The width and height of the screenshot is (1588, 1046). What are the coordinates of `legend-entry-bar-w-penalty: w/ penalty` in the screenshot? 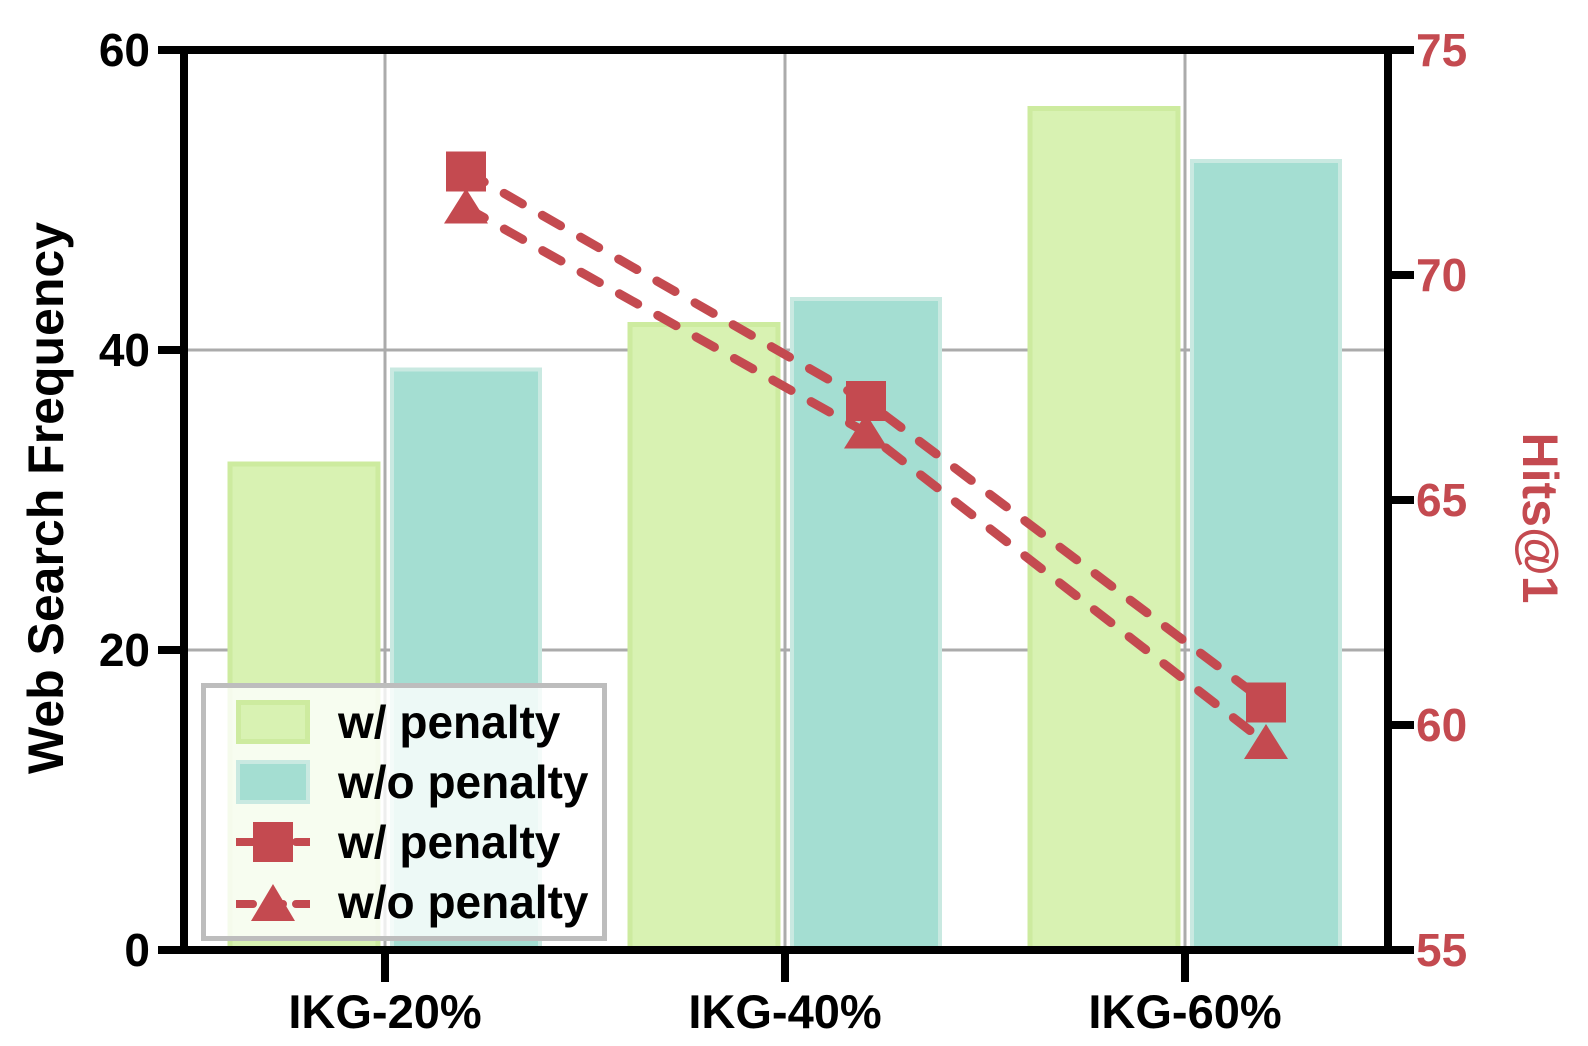 It's located at (415, 722).